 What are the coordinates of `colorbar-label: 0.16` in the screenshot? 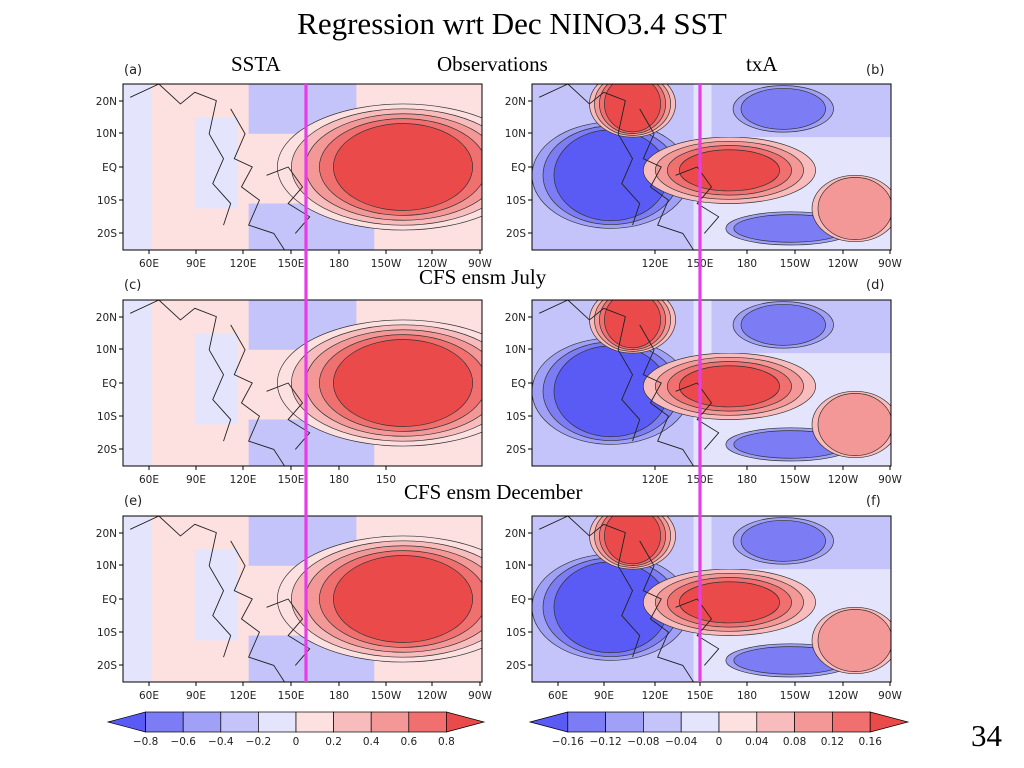 It's located at (871, 742).